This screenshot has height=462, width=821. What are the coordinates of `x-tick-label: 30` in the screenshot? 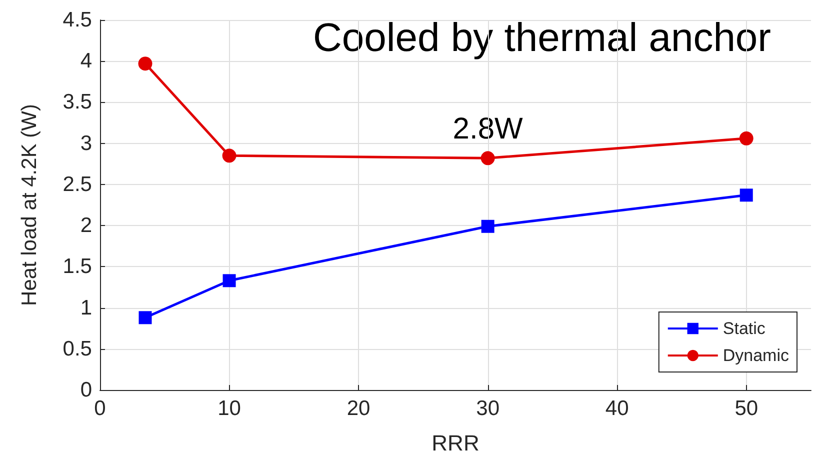 It's located at (488, 408).